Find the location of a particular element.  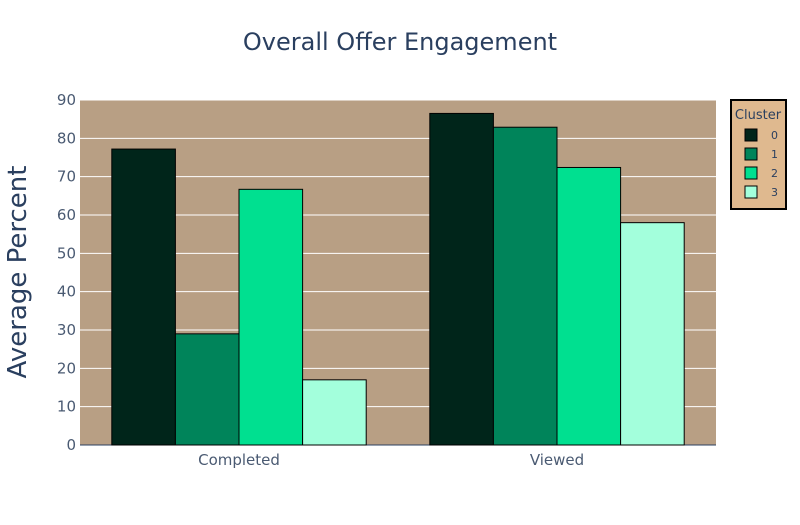

x-tick-label: Viewed is located at coordinates (557, 460).